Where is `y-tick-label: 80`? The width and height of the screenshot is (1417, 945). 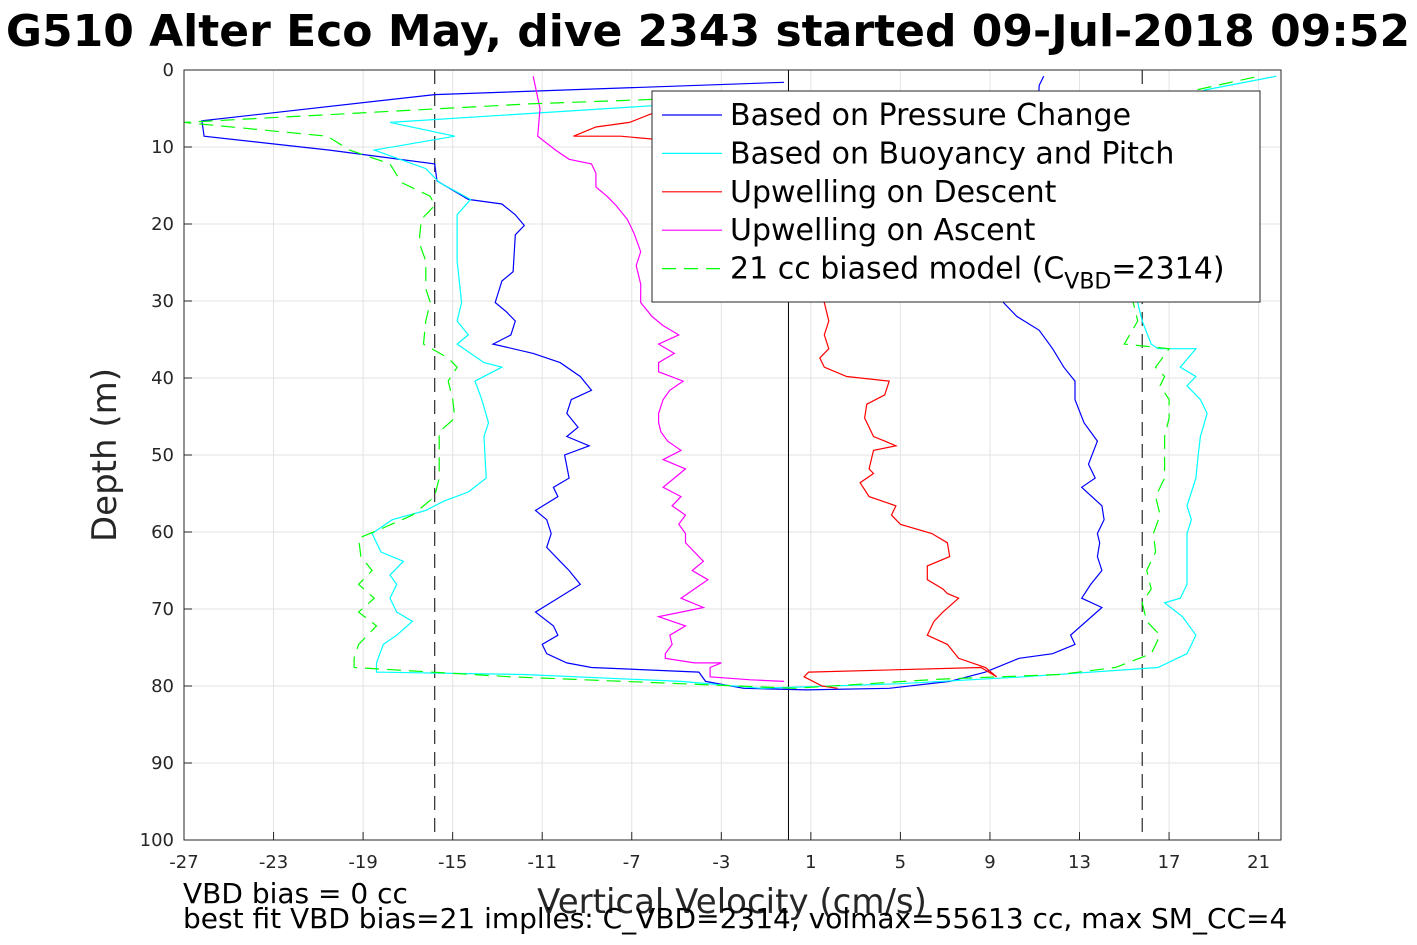
y-tick-label: 80 is located at coordinates (162, 686).